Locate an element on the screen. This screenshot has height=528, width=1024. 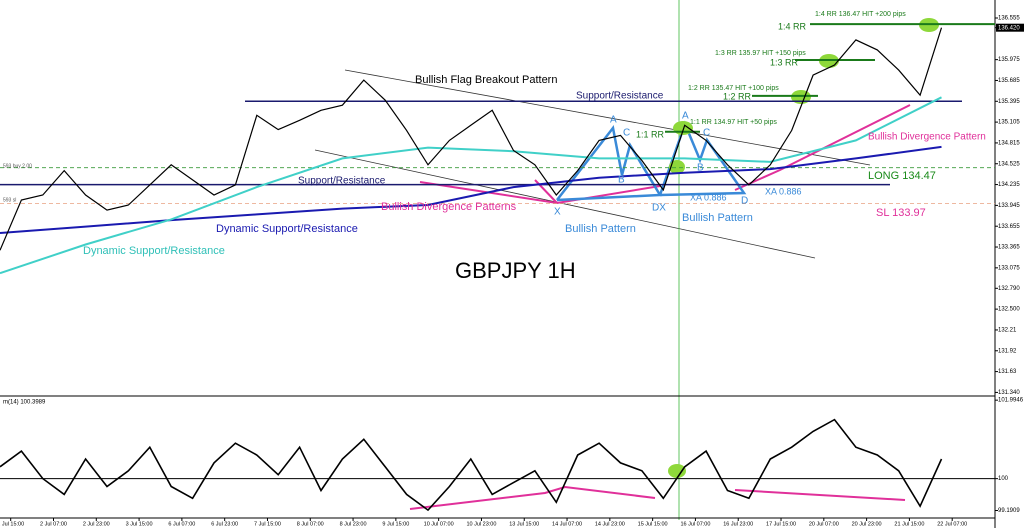
x-tick-label: 16 Jul 07:00 is located at coordinates (695, 524).